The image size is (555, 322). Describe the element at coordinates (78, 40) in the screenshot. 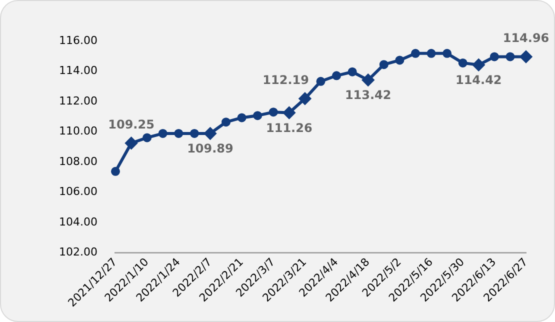

I see `y-tick-label: 116.00` at that location.